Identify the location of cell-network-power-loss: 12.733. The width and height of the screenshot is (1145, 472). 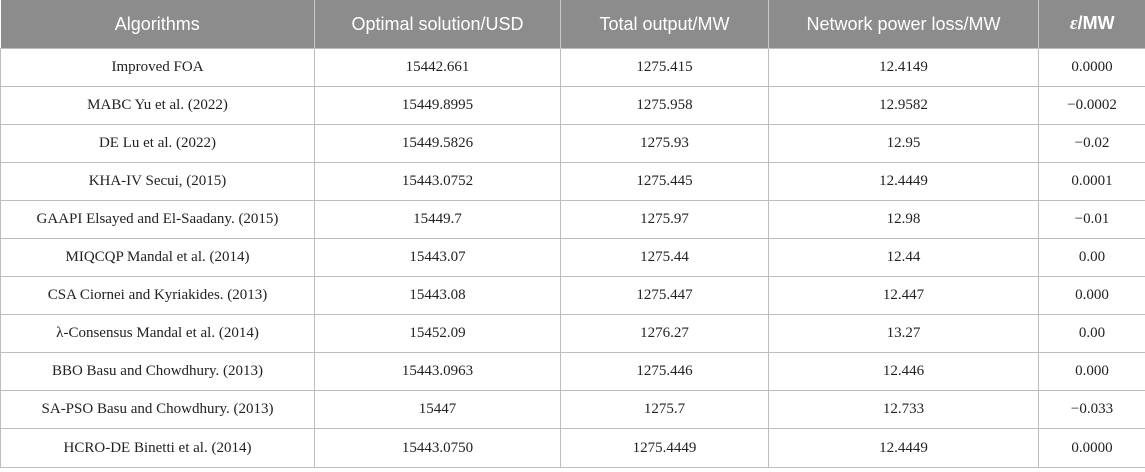
(903, 409).